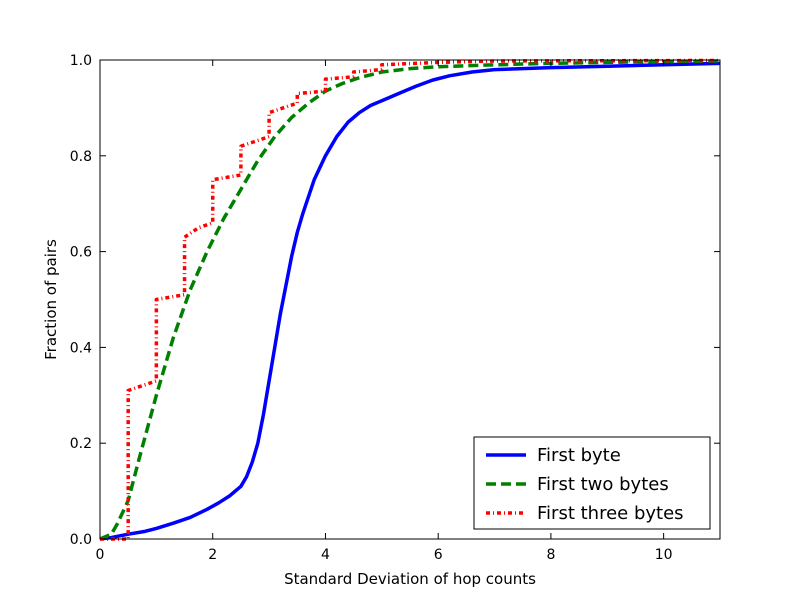 This screenshot has height=600, width=800. I want to click on legend-box, so click(592, 483).